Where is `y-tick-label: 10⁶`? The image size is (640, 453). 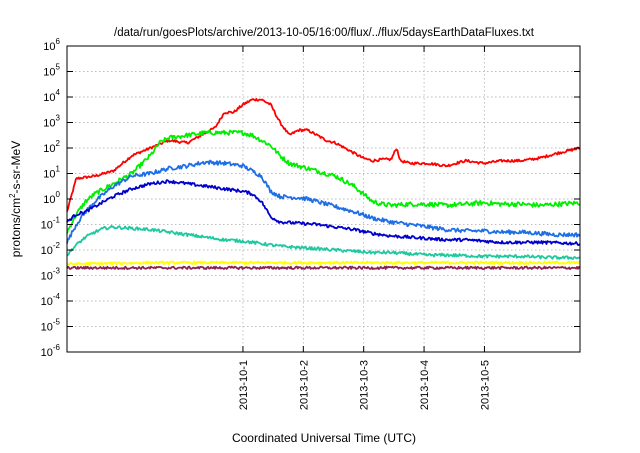
y-tick-label: 10⁶ is located at coordinates (51, 45).